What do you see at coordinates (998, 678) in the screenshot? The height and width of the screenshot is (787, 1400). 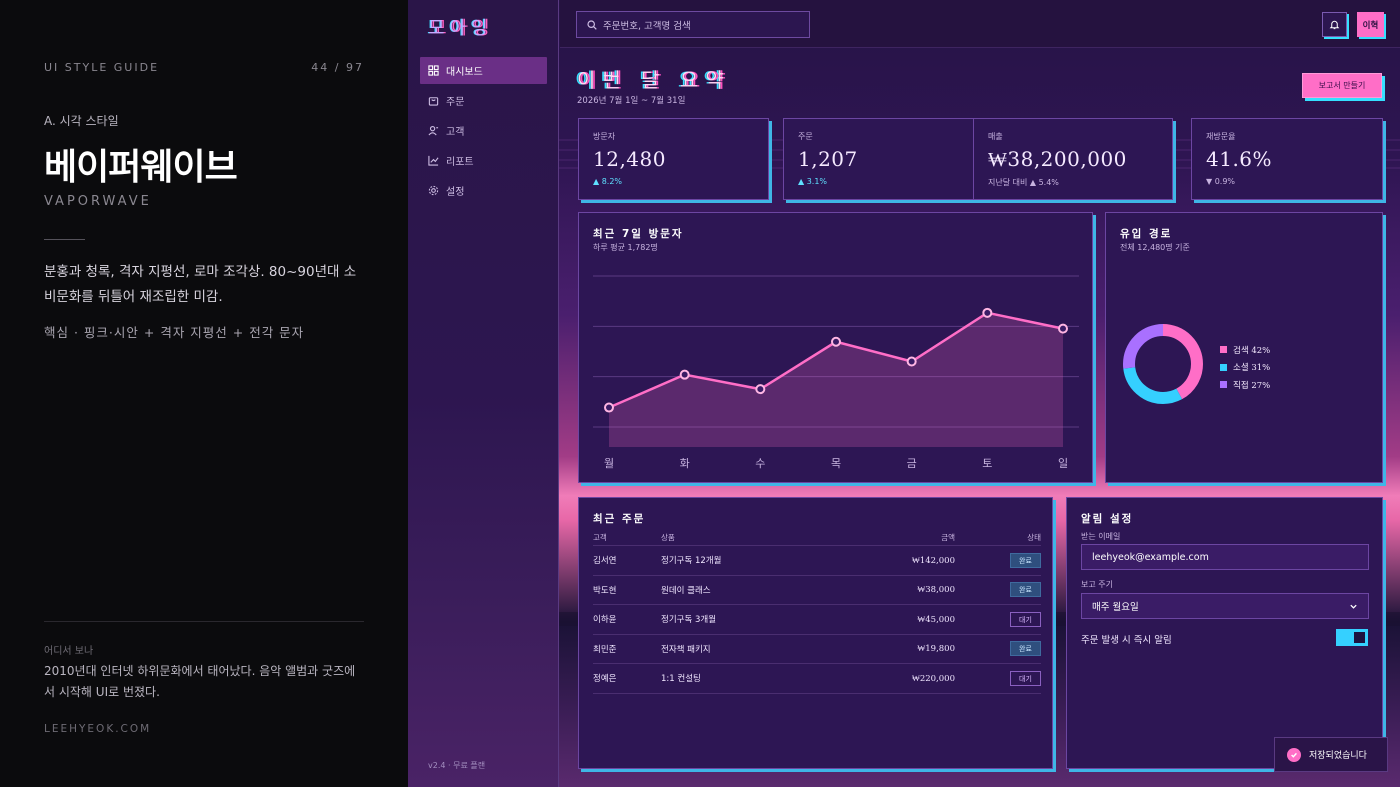 I see `status-cell: 대기` at bounding box center [998, 678].